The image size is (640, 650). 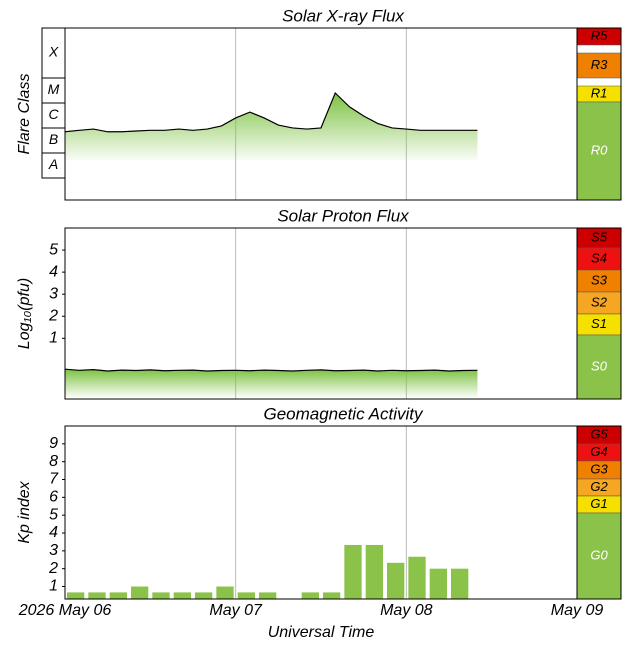 What do you see at coordinates (53, 443) in the screenshot?
I see `y-tick-label: 9` at bounding box center [53, 443].